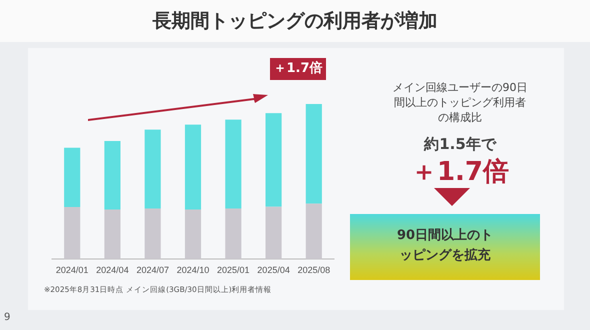  I want to click on text: 9, so click(7, 317).